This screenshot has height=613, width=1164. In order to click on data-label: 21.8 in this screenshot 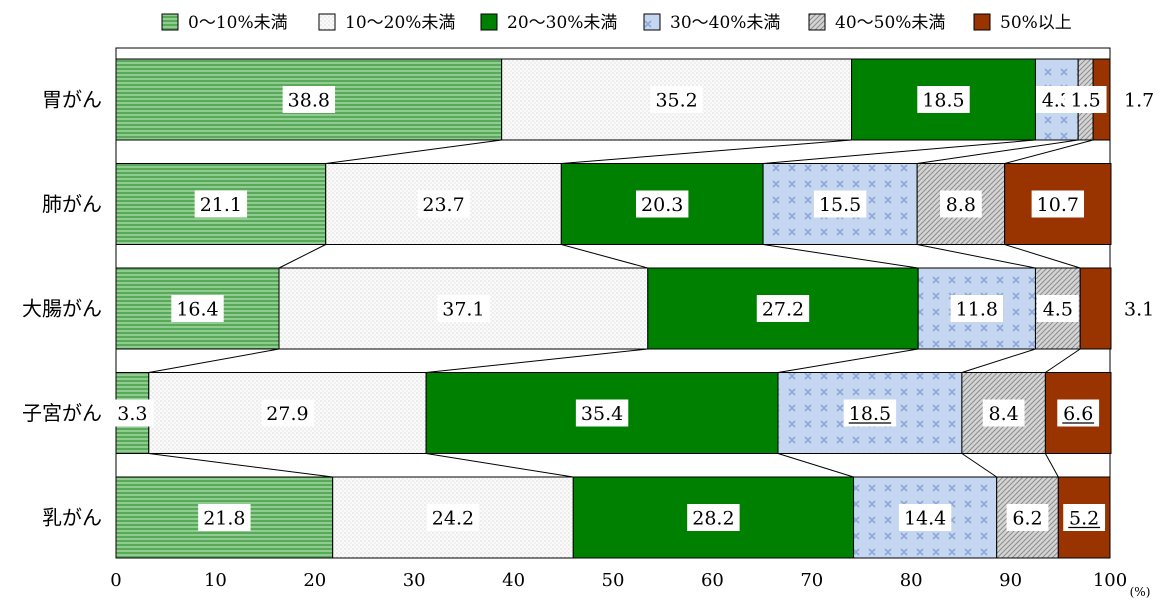, I will do `click(224, 519)`.